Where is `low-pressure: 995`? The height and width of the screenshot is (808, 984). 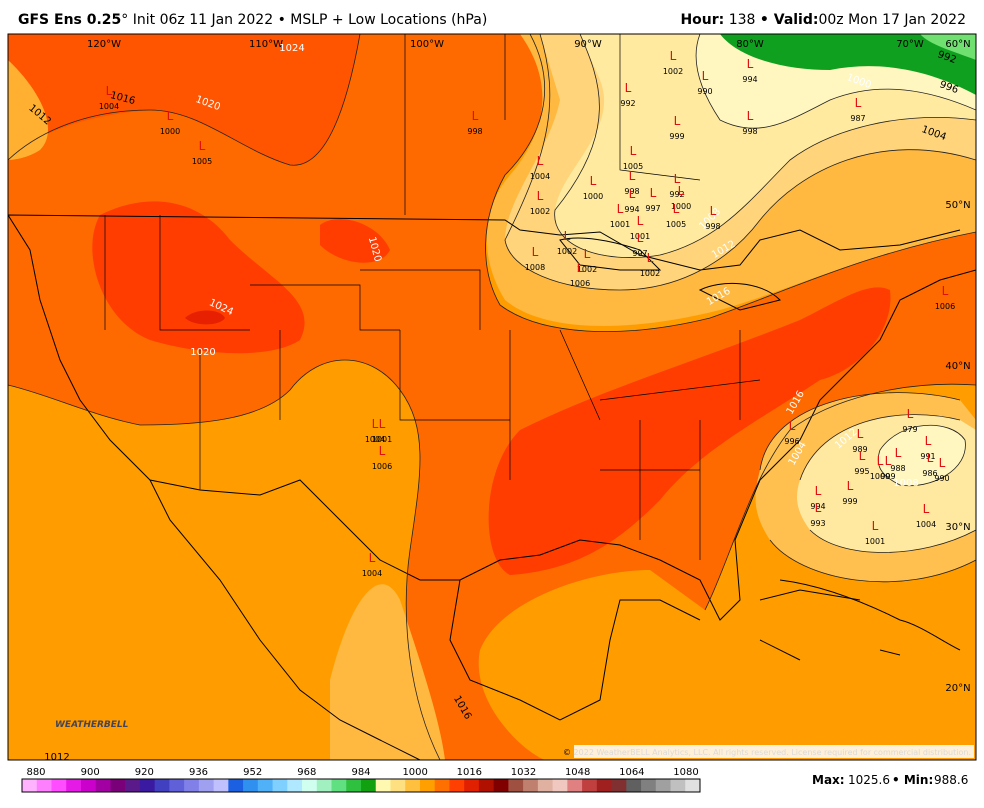 low-pressure: 995 is located at coordinates (861, 471).